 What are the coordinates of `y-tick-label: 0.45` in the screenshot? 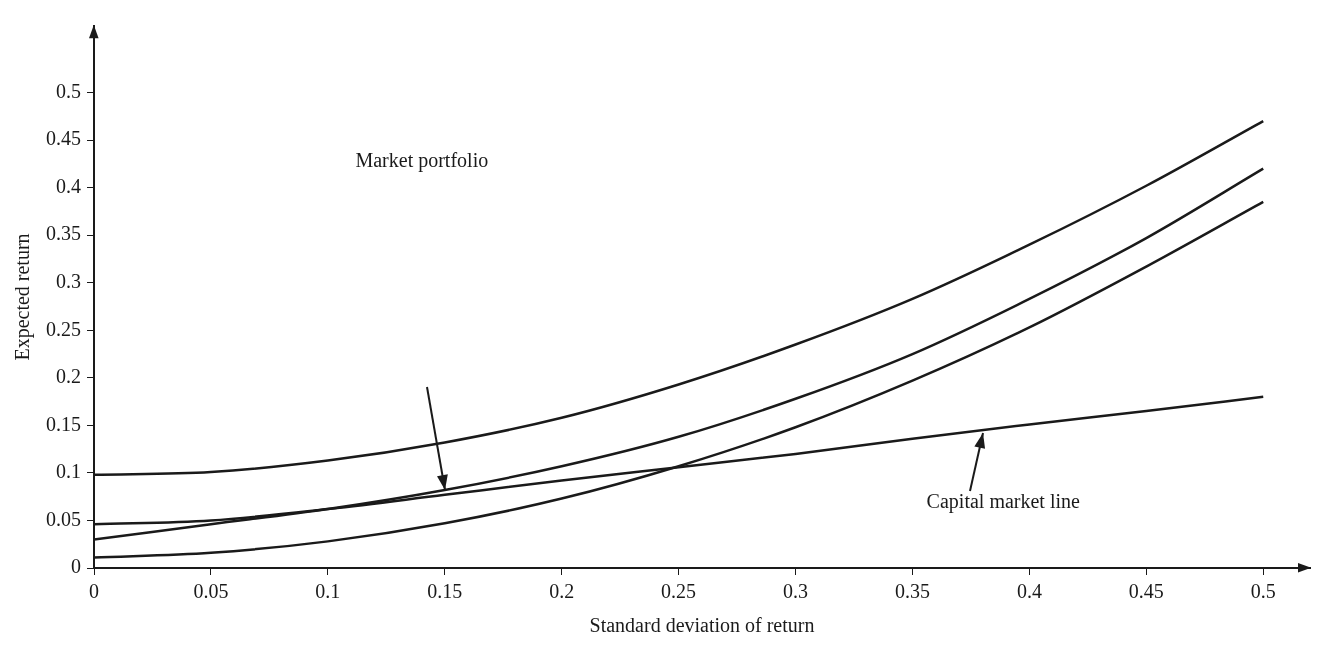 It's located at (63, 138).